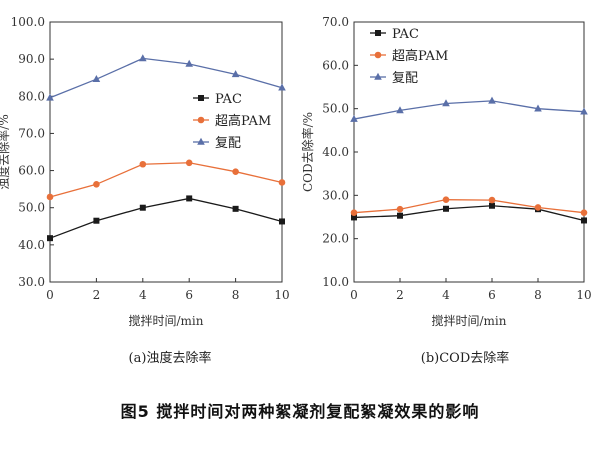 The width and height of the screenshot is (600, 450). What do you see at coordinates (465, 358) in the screenshot?
I see `subtitle-cod: (b)COD去除率` at bounding box center [465, 358].